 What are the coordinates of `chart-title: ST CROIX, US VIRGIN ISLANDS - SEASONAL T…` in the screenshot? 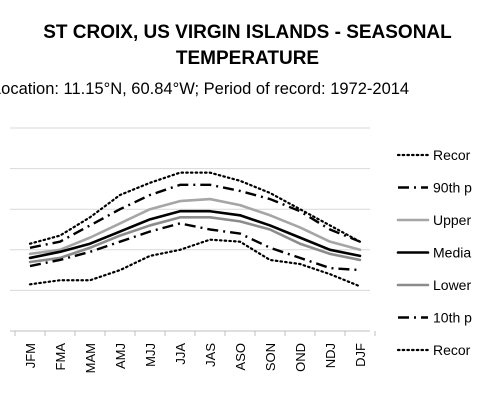 It's located at (247, 45).